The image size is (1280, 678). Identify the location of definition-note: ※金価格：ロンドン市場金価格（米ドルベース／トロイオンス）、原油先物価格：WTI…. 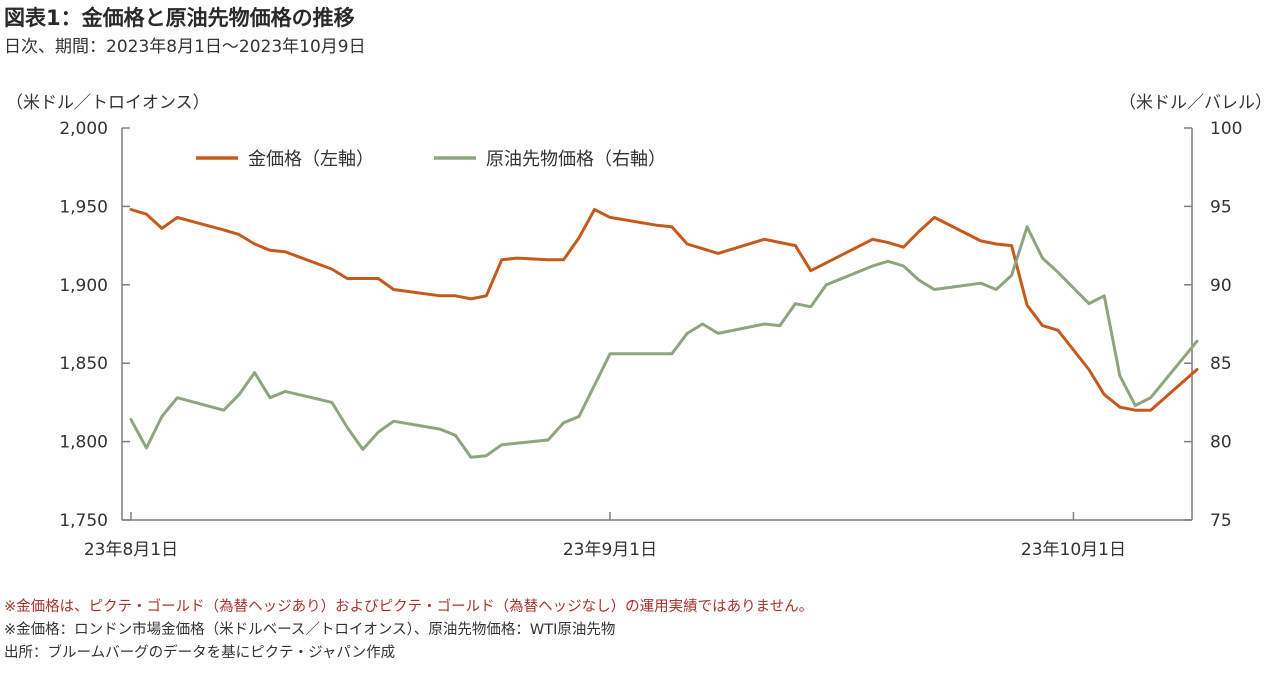
(310, 630).